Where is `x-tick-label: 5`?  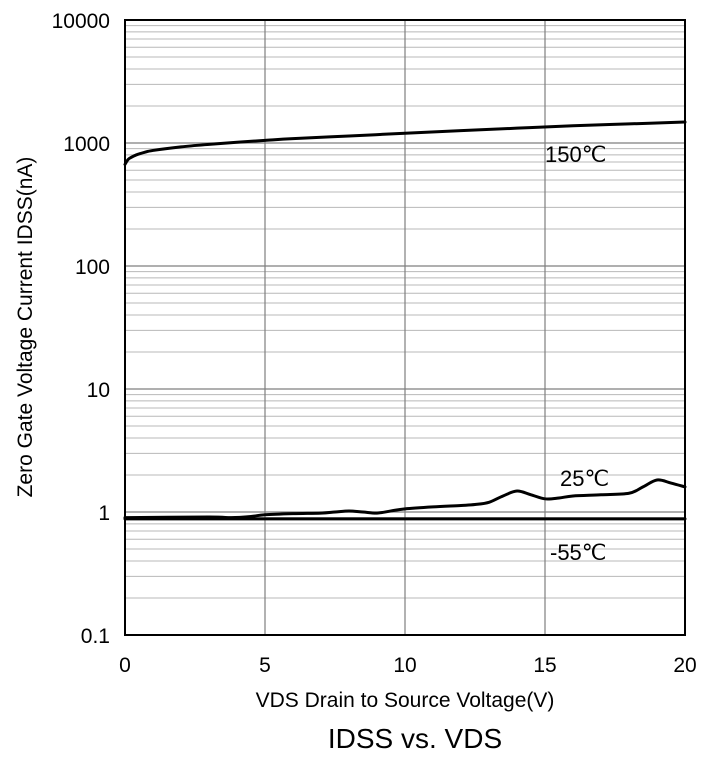
x-tick-label: 5 is located at coordinates (265, 665).